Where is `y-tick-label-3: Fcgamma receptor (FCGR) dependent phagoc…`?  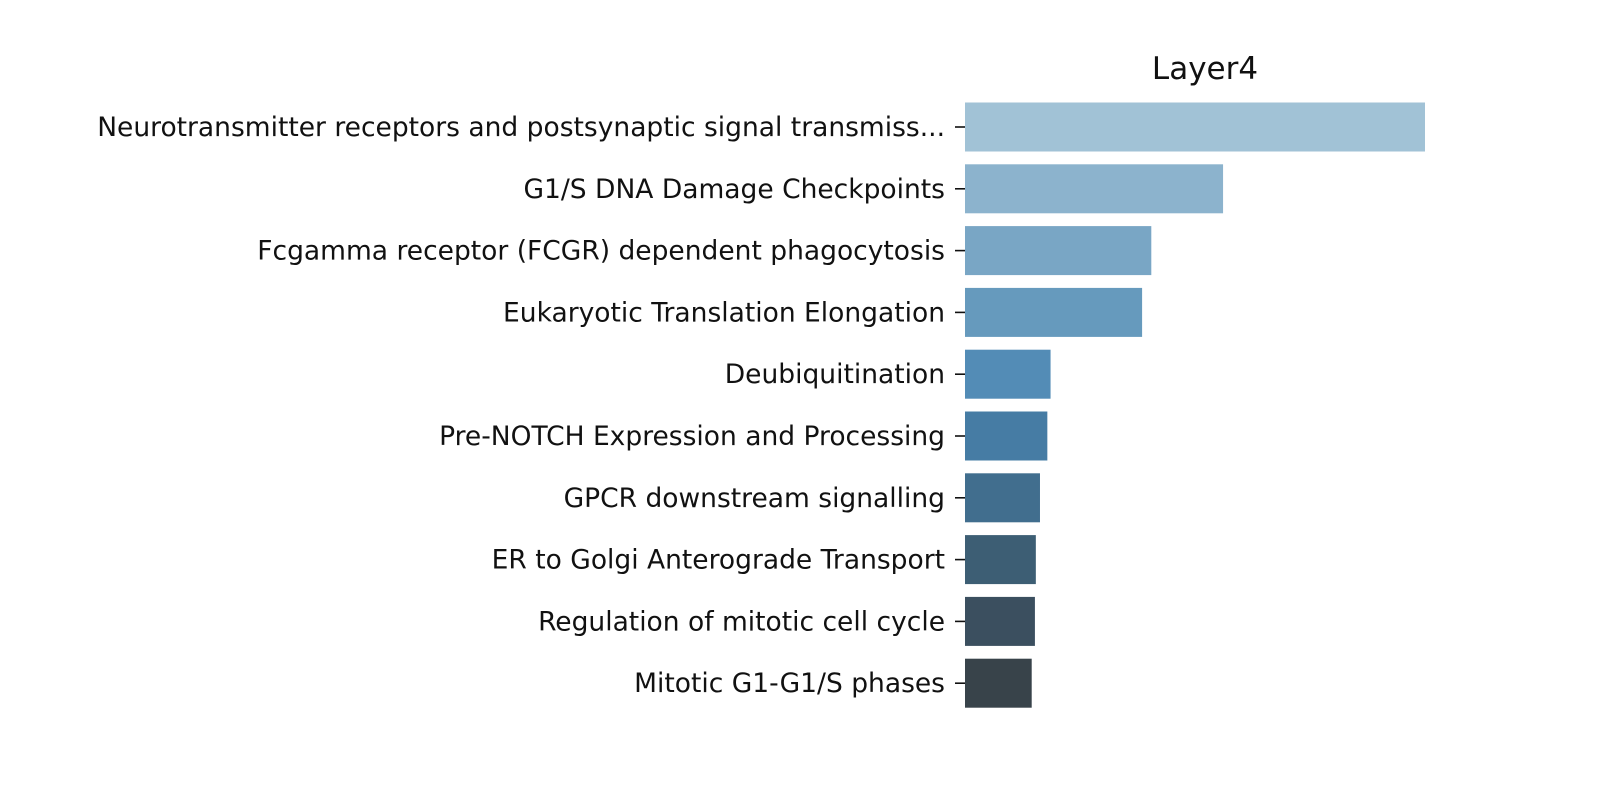
y-tick-label-3: Fcgamma receptor (FCGR) dependent phagoc… is located at coordinates (601, 251).